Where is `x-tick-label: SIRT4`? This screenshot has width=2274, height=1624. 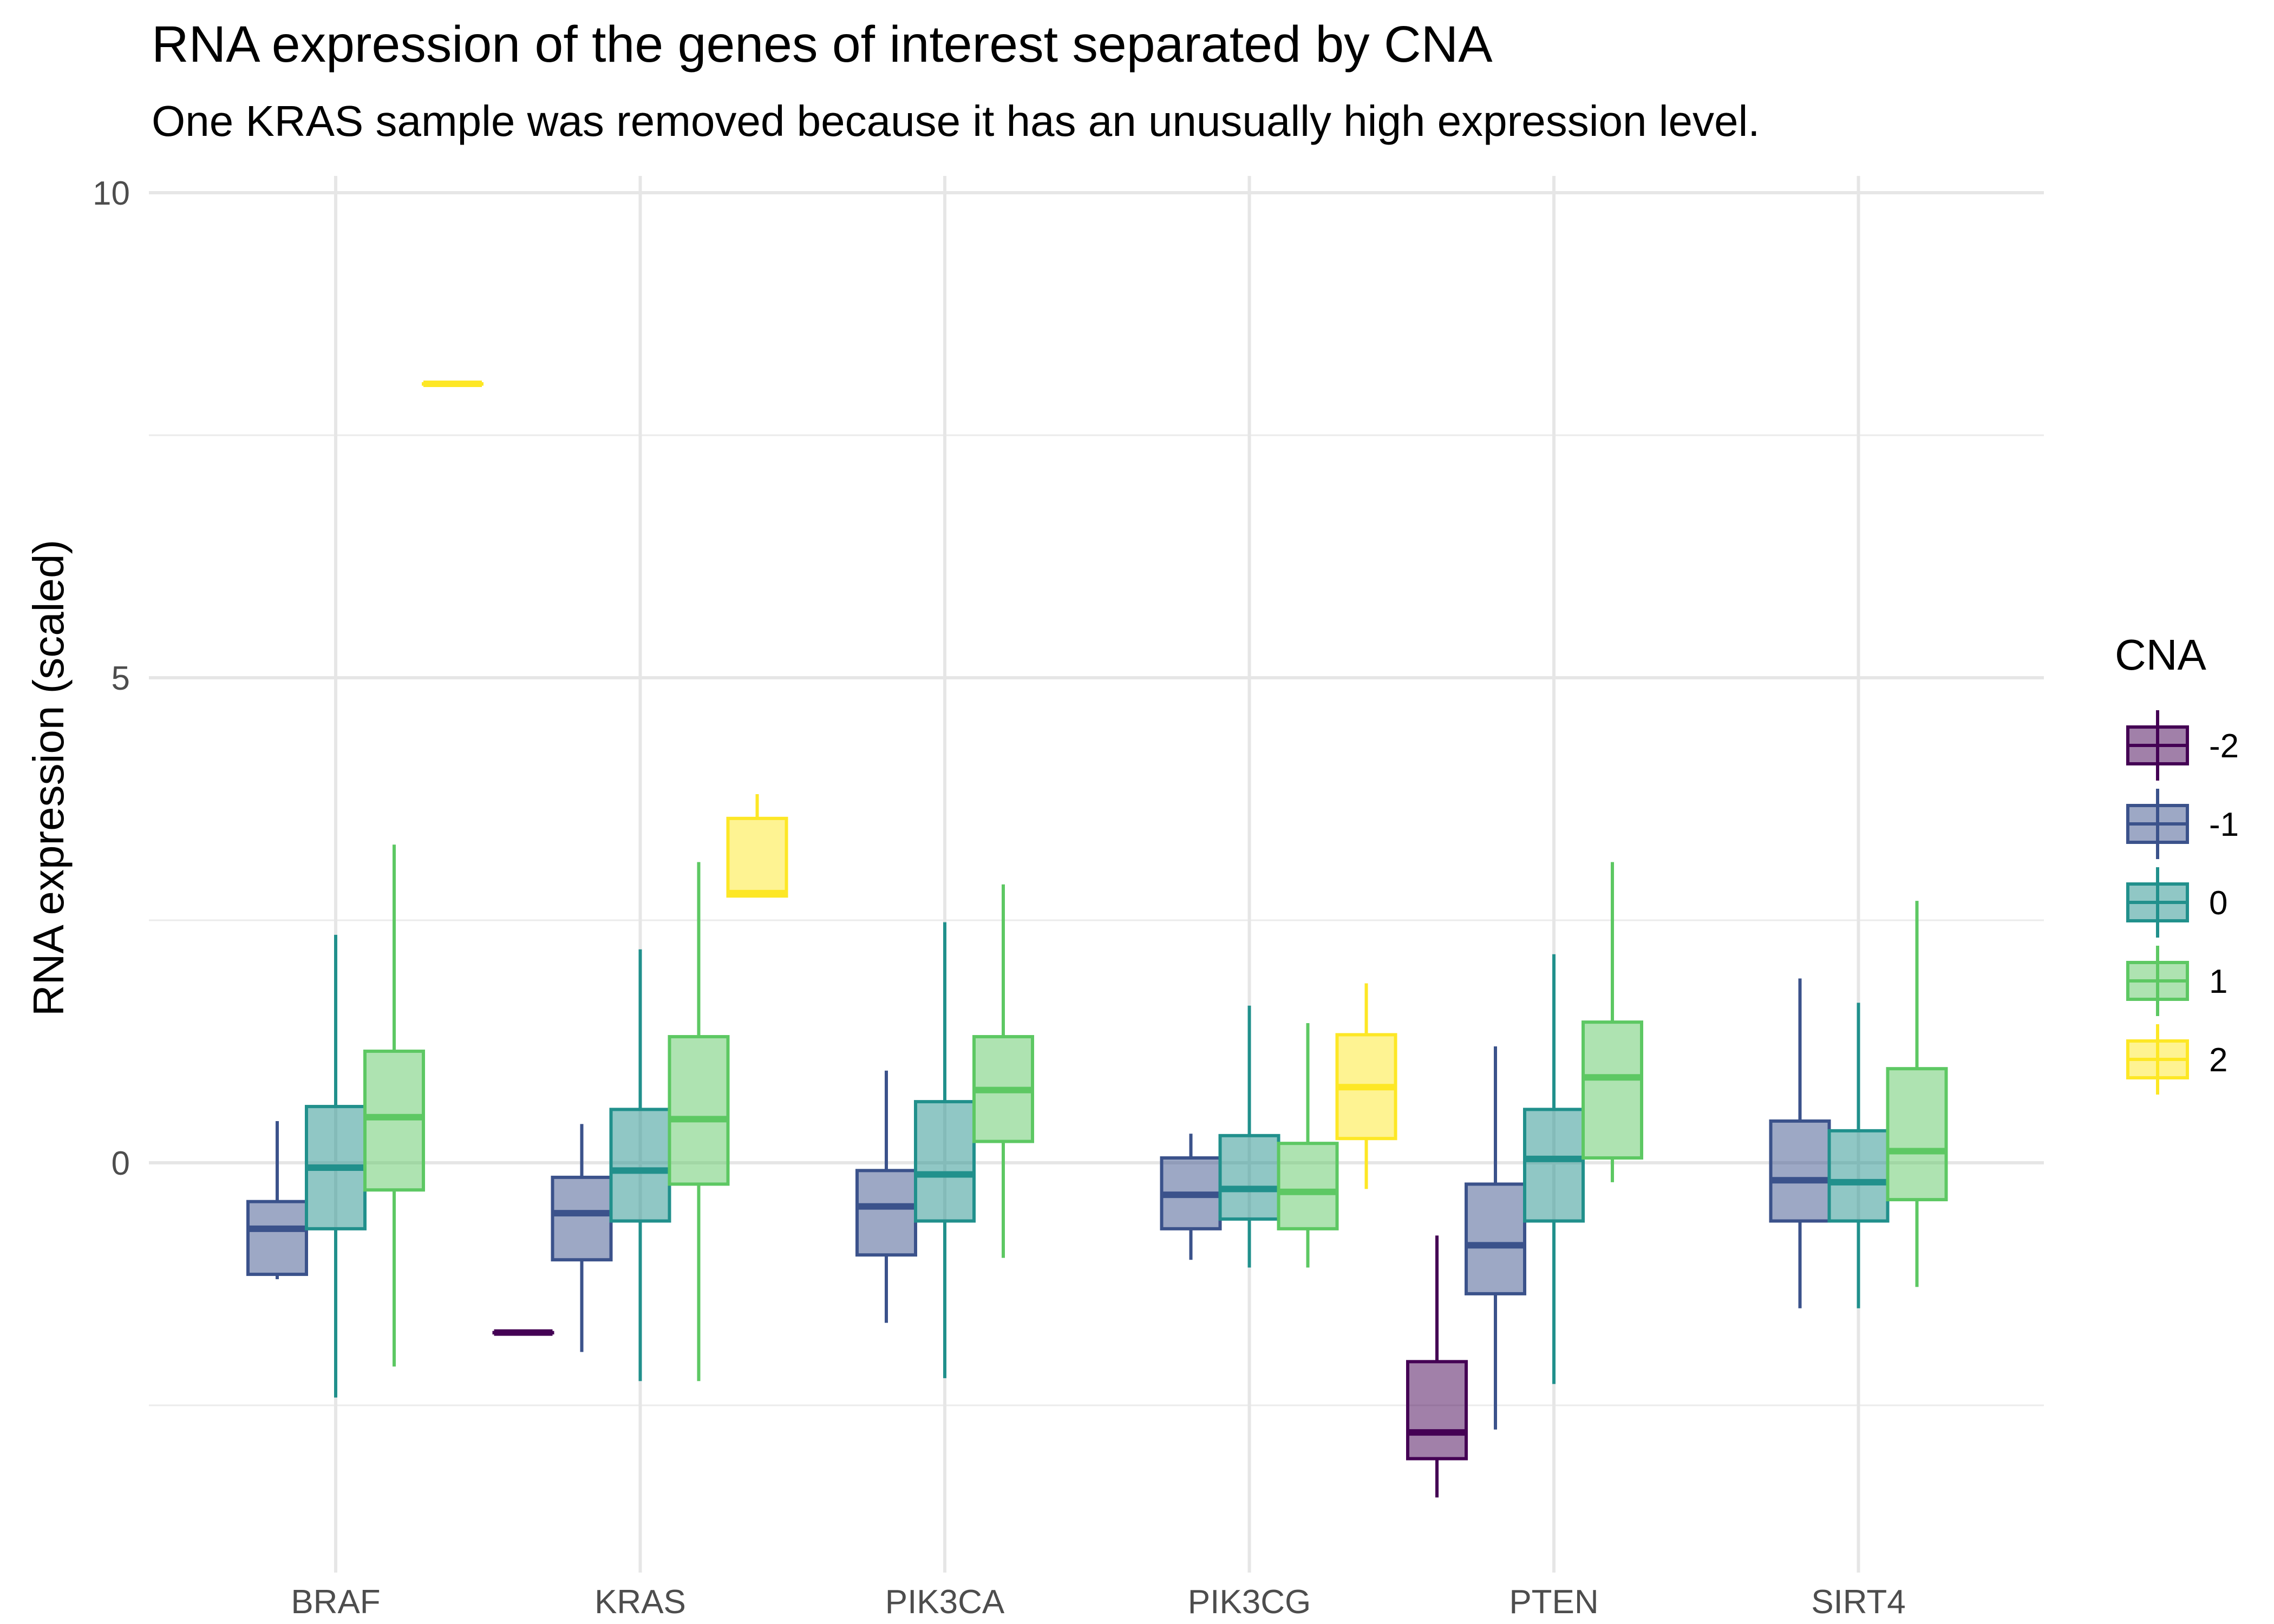 x-tick-label: SIRT4 is located at coordinates (1859, 1602).